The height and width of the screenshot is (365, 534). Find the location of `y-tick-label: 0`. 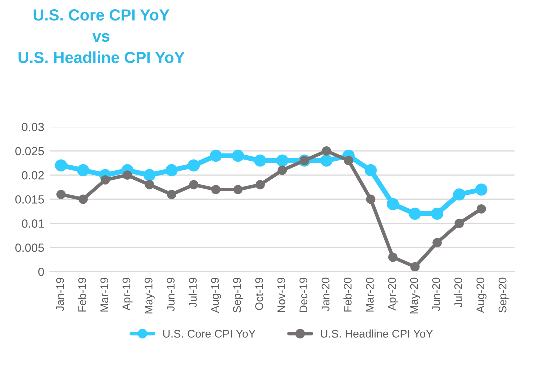

y-tick-label: 0 is located at coordinates (41, 272).